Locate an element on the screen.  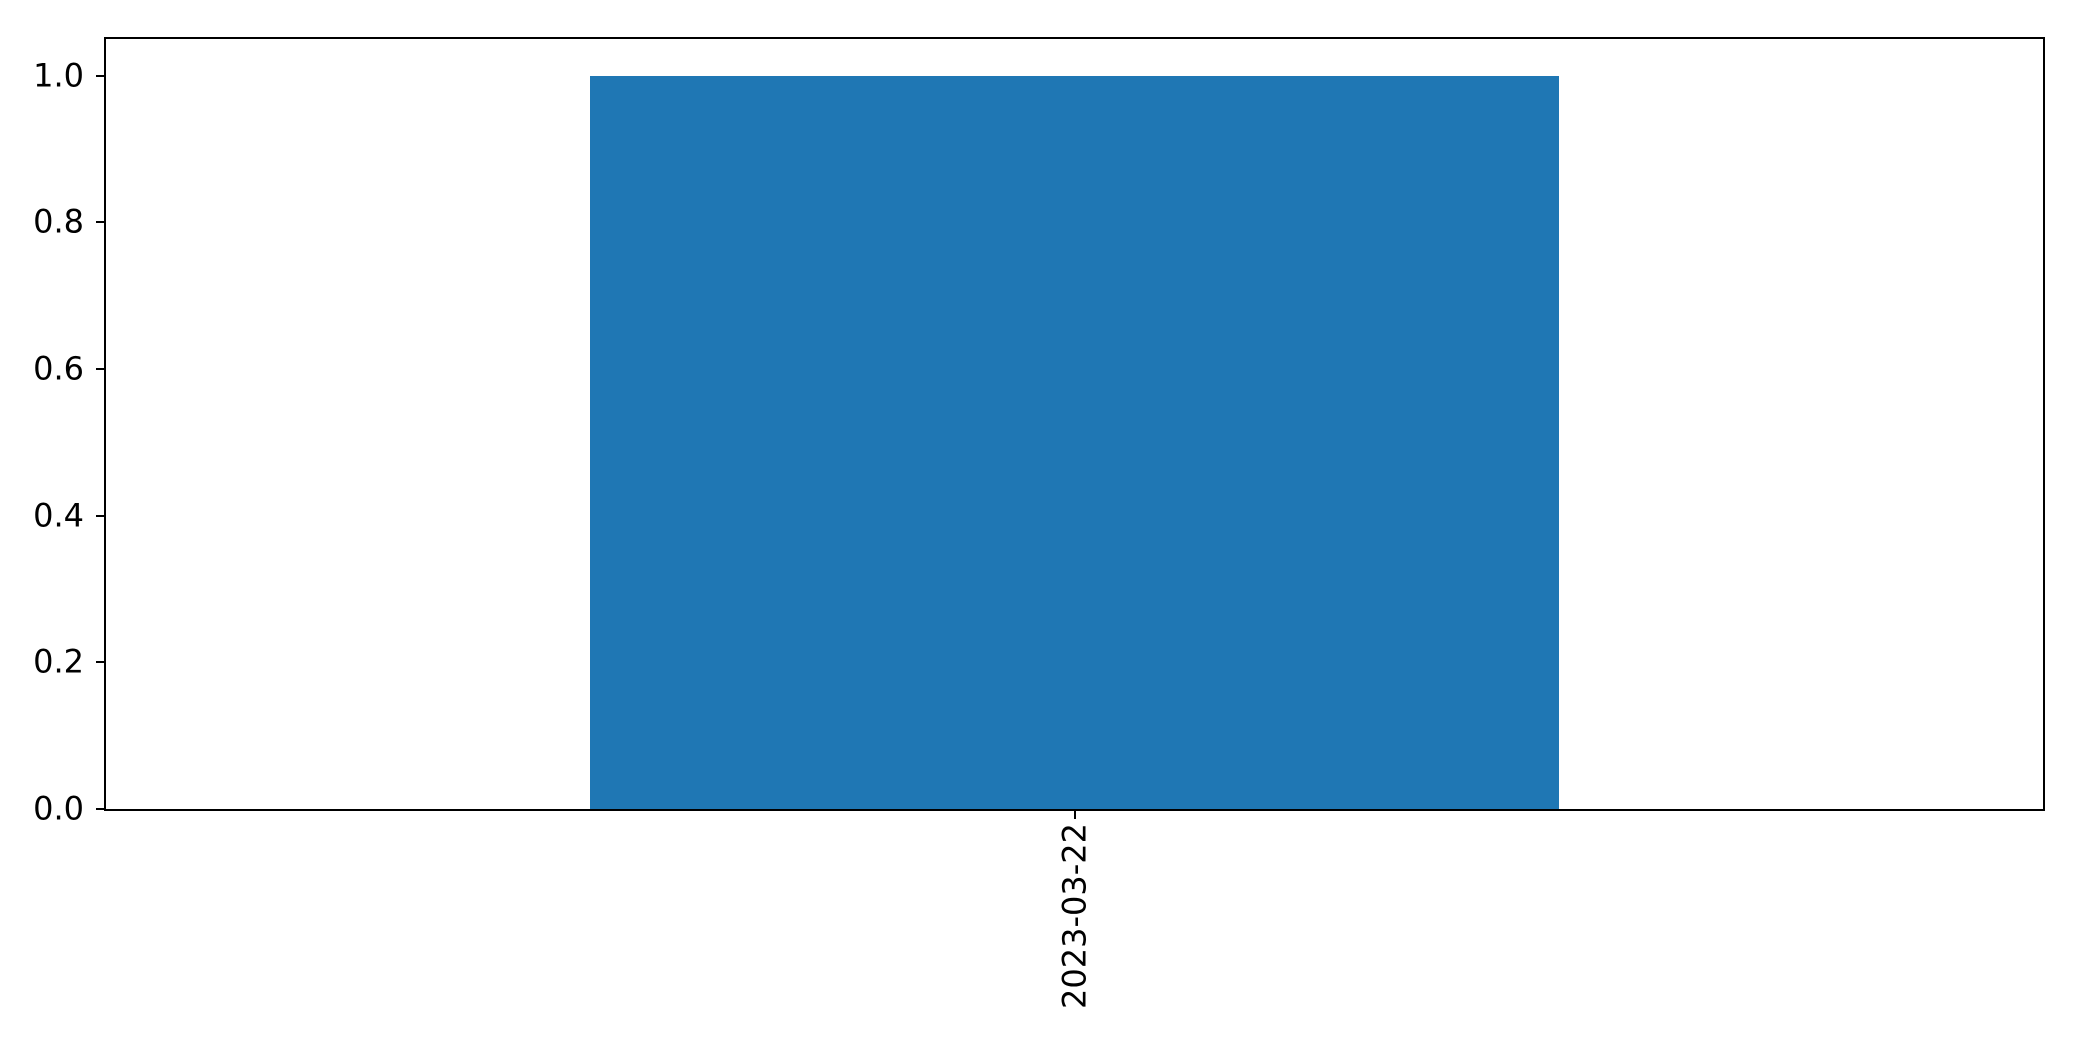
y-tick-label: 0.0 is located at coordinates (58, 808).